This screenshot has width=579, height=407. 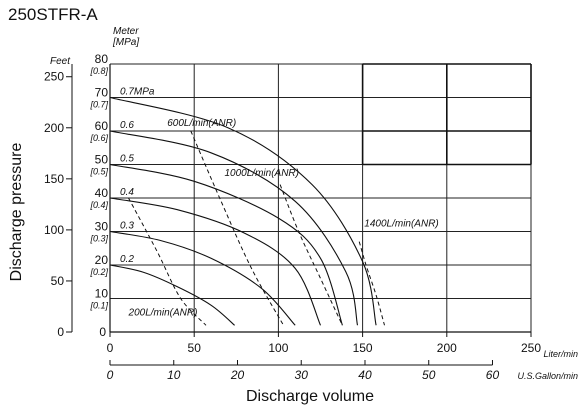 What do you see at coordinates (102, 126) in the screenshot?
I see `meter-tick-label: 60` at bounding box center [102, 126].